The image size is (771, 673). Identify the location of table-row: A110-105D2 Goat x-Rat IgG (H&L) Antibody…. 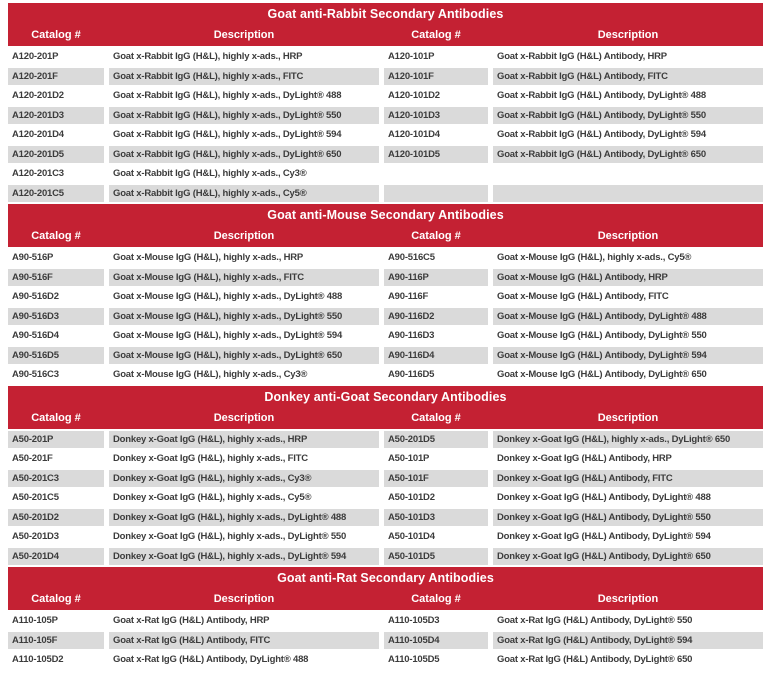
(385, 660).